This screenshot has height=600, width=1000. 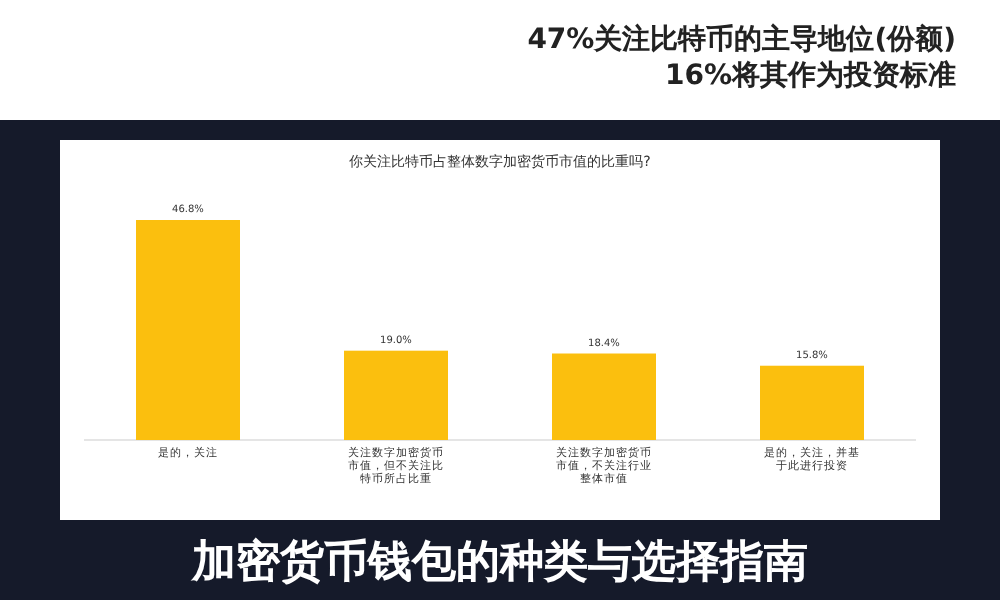 What do you see at coordinates (499, 562) in the screenshot?
I see `text: 加密货币钱包的种类与选择指南` at bounding box center [499, 562].